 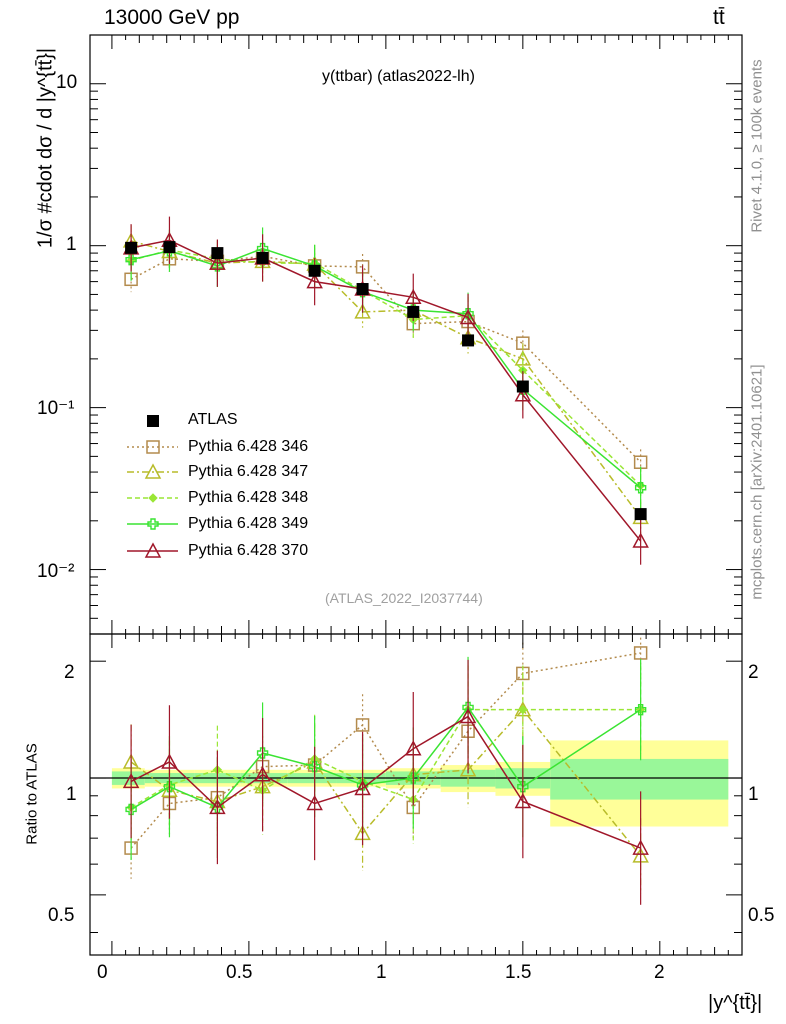 I want to click on x-tick-label: 0.5, so click(x=239, y=972).